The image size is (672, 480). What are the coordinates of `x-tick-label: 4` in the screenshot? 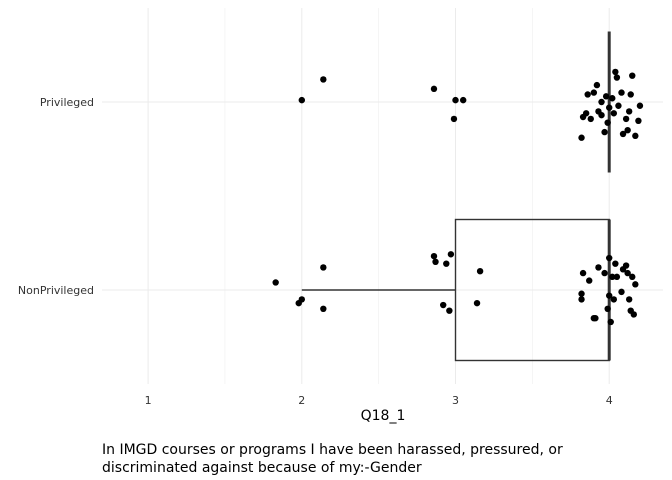 It's located at (609, 400).